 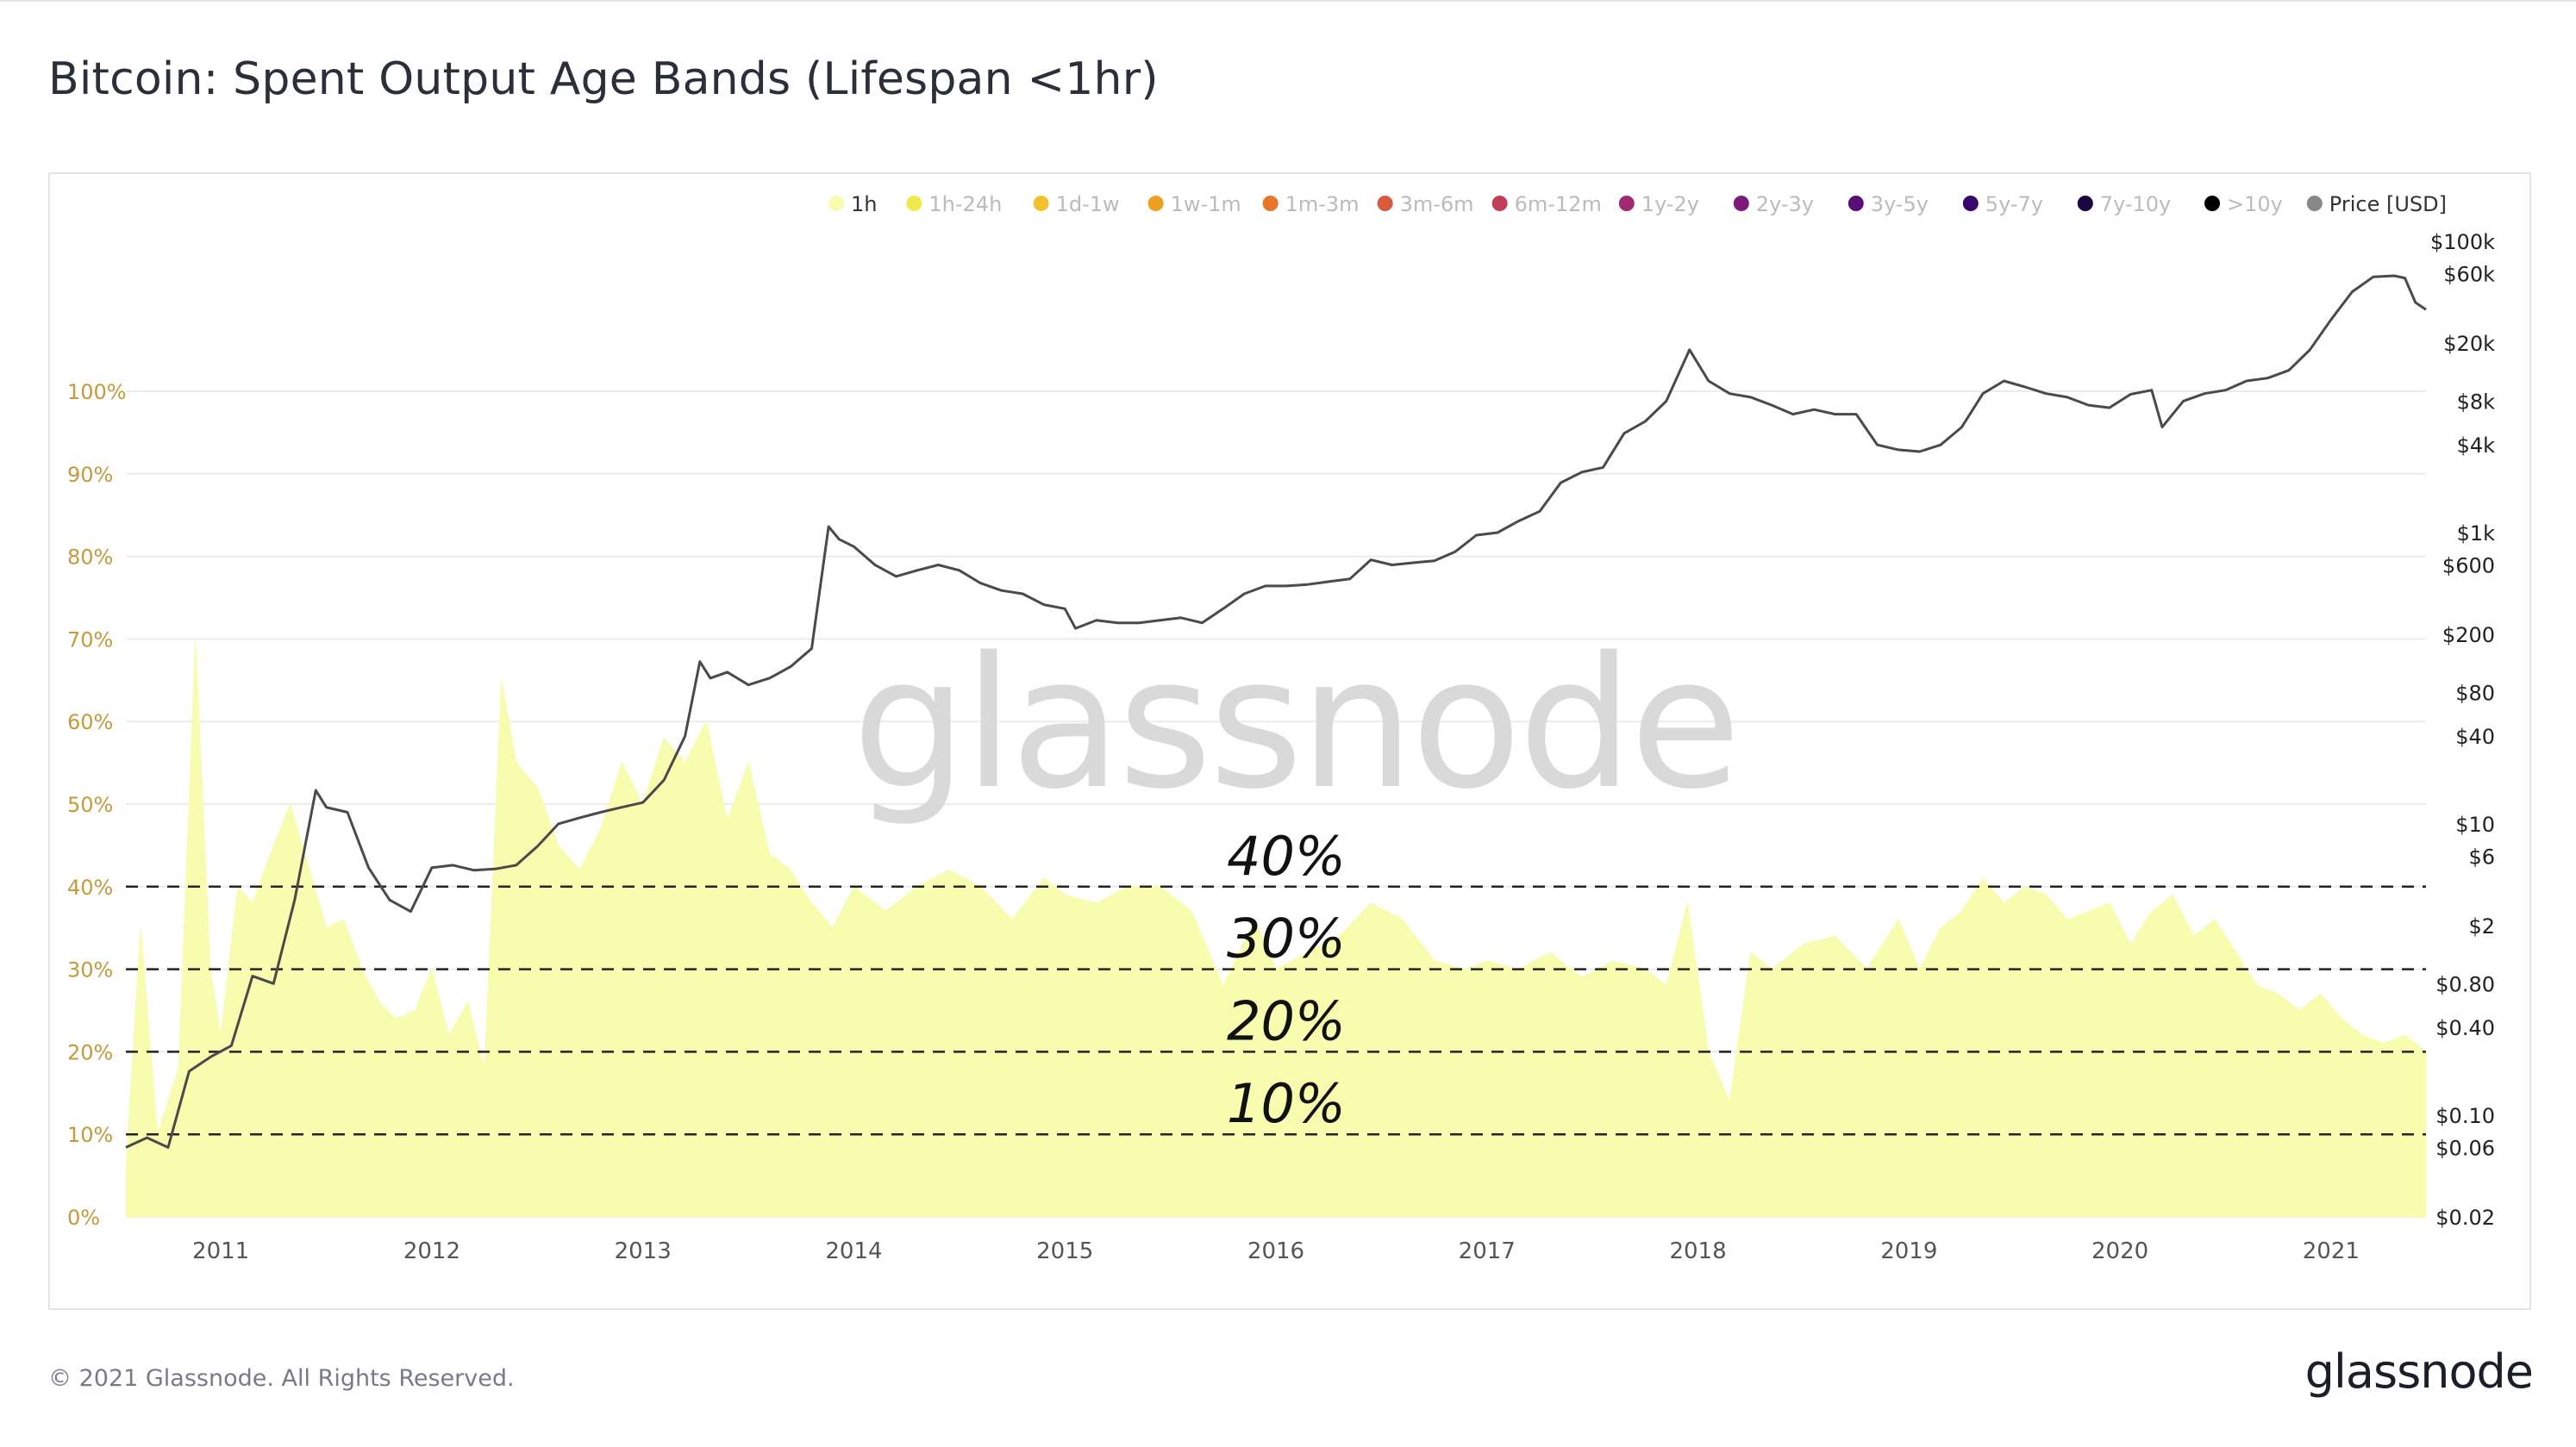 I want to click on y-right-tick-15: $0.10, so click(x=2465, y=1116).